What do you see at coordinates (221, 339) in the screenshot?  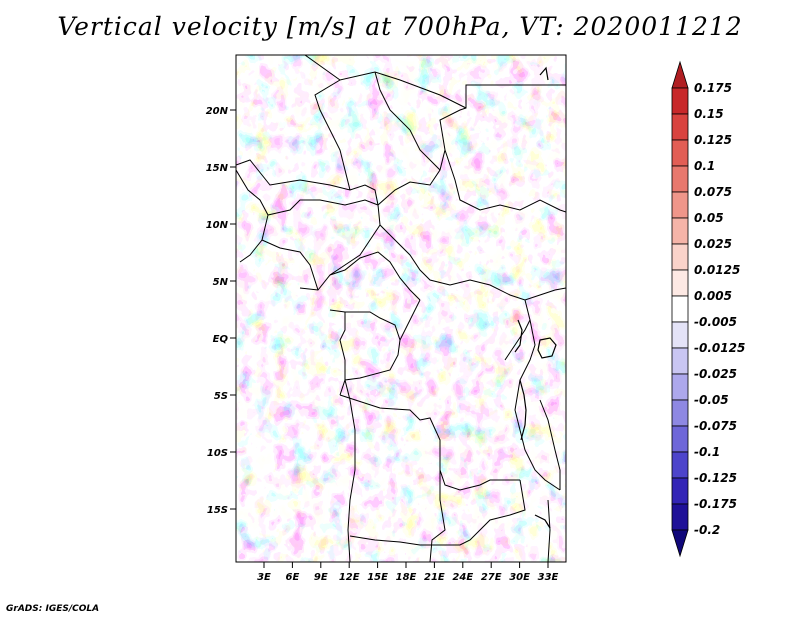 I see `lat-label: EQ` at bounding box center [221, 339].